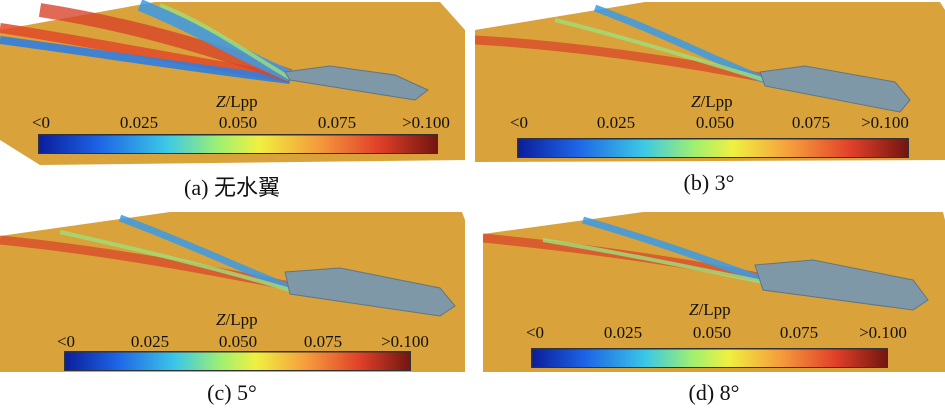  What do you see at coordinates (370, 292) in the screenshot?
I see `hull-c` at bounding box center [370, 292].